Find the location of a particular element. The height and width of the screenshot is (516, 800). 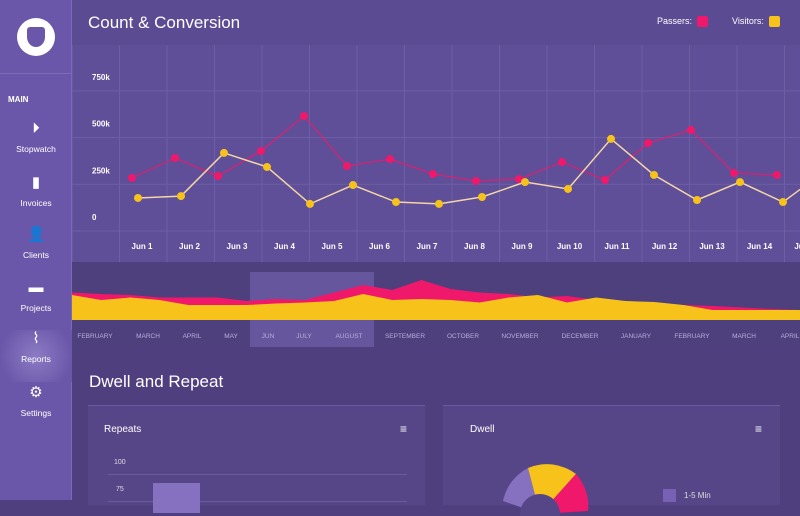

month-label: DECEMBER is located at coordinates (580, 336).